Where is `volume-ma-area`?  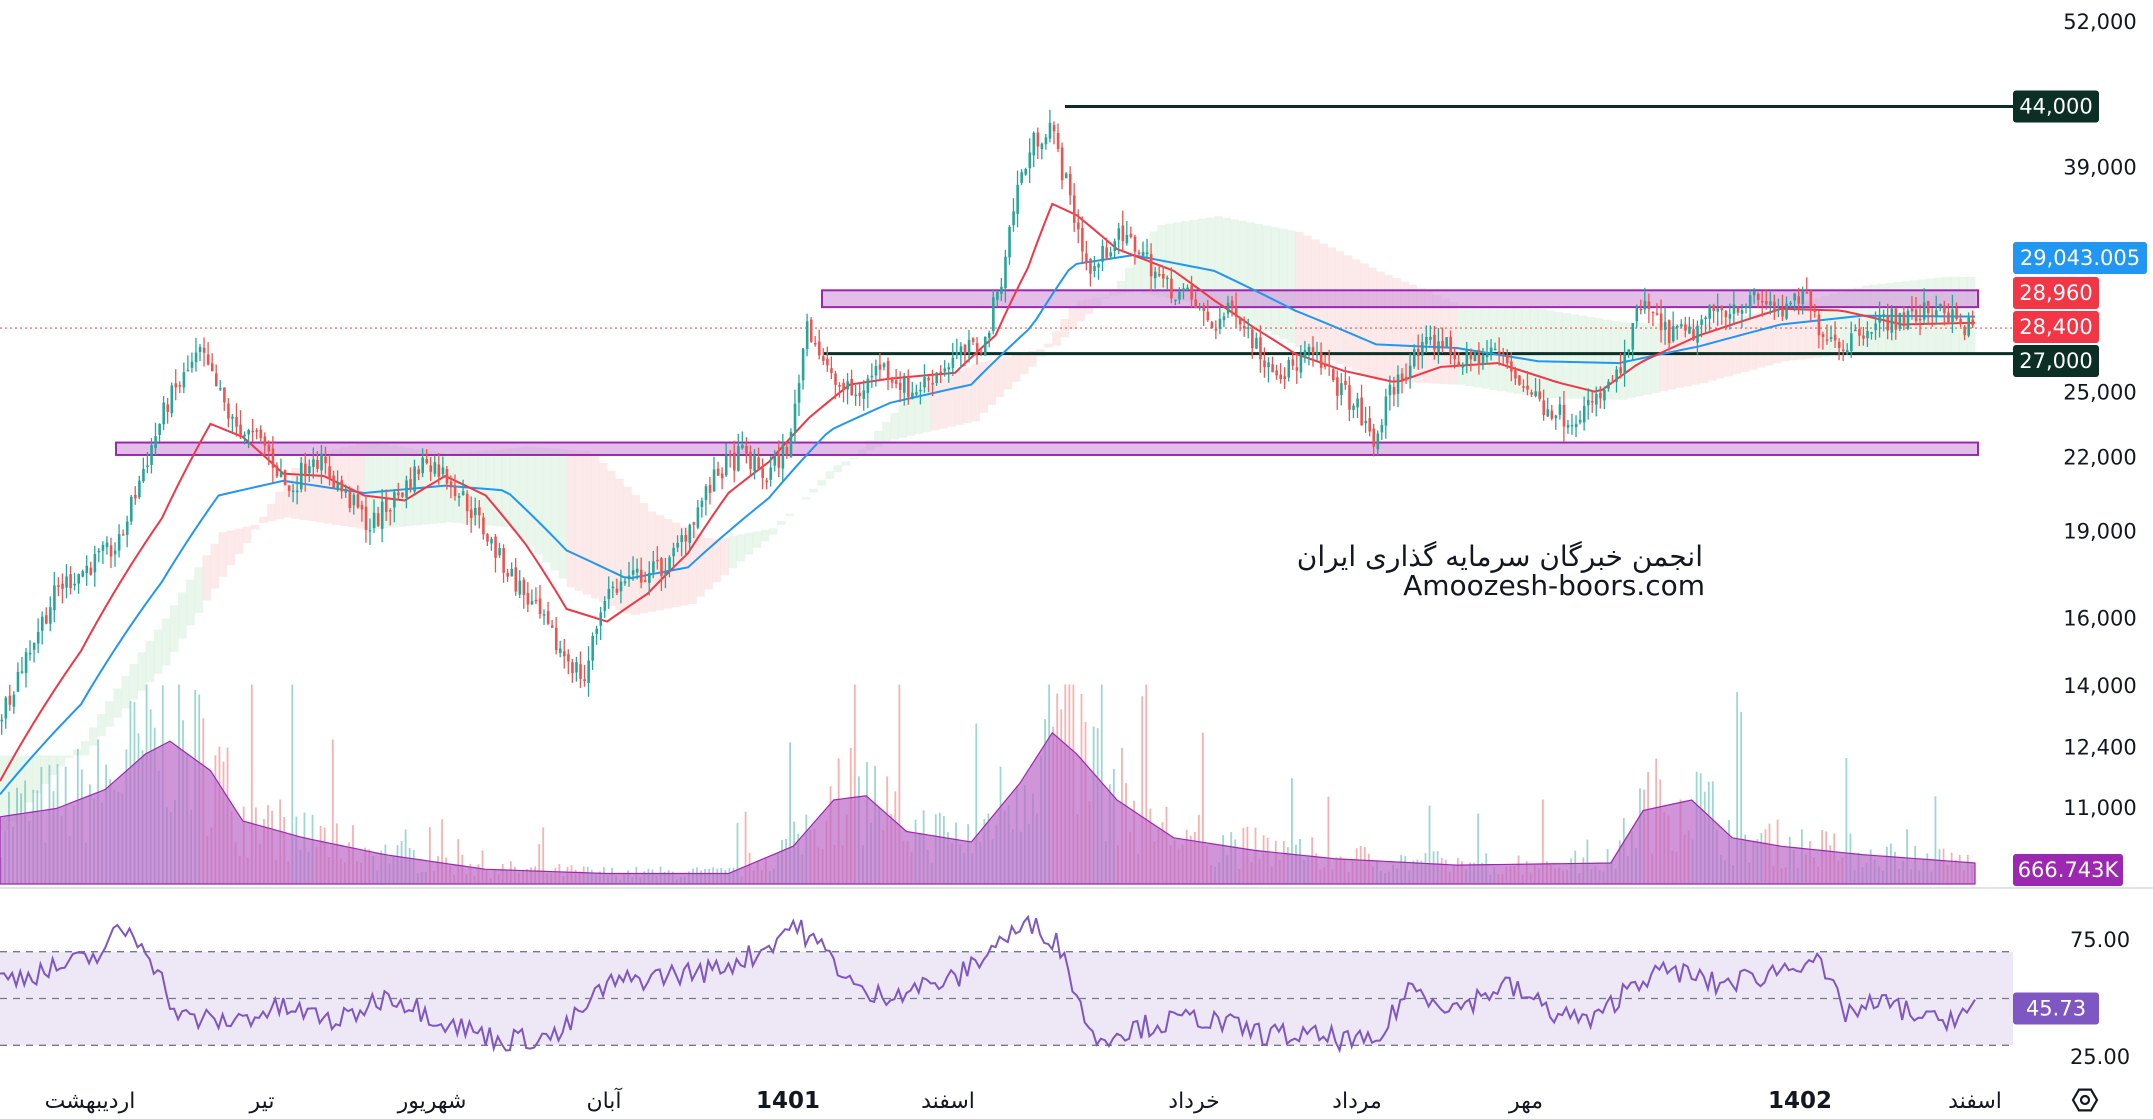
volume-ma-area is located at coordinates (988, 808).